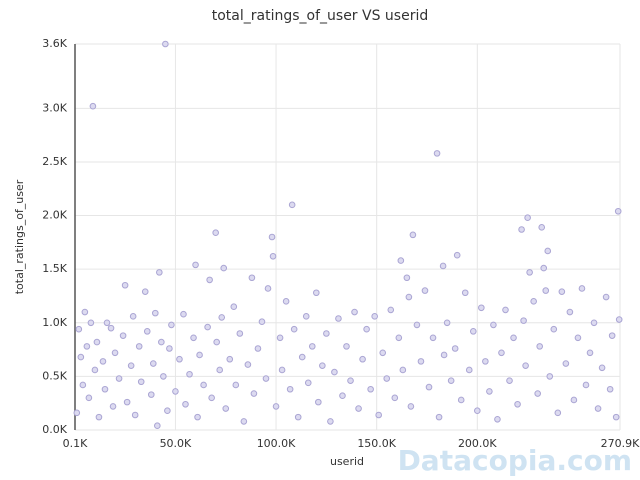  Describe the element at coordinates (75, 443) in the screenshot. I see `x-tick-label: 0.1K` at that location.